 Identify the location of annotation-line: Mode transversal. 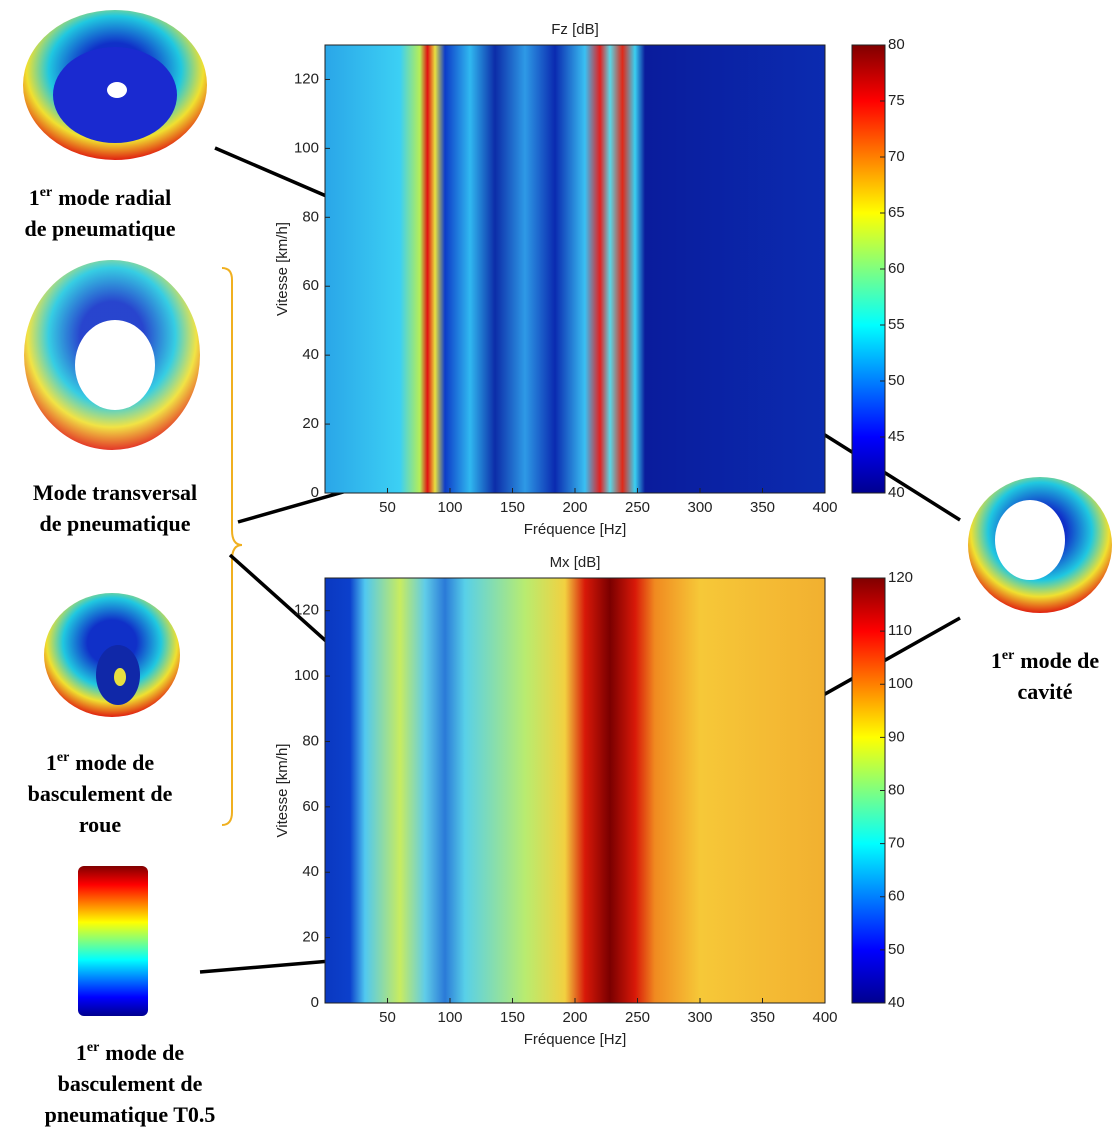
(115, 492).